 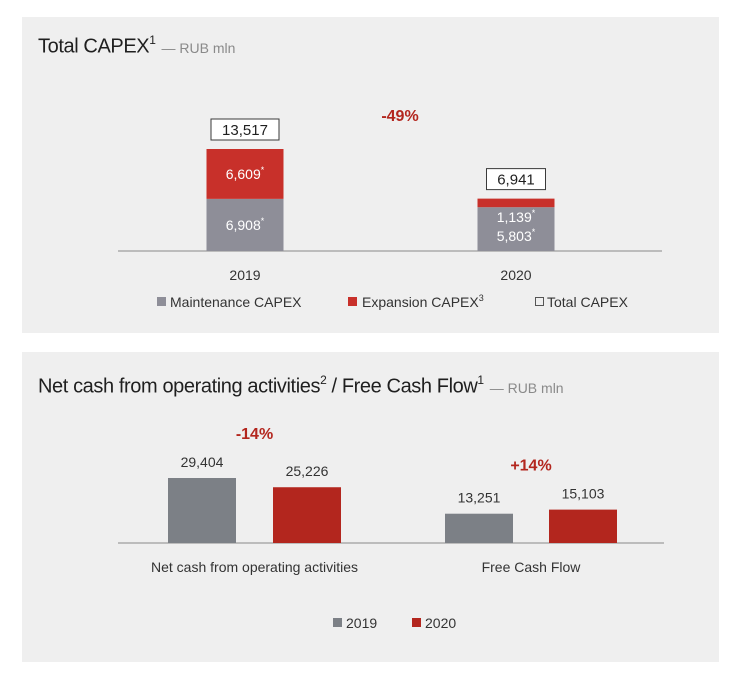 I want to click on capex-total-label-2020: 6,941, so click(x=516, y=180).